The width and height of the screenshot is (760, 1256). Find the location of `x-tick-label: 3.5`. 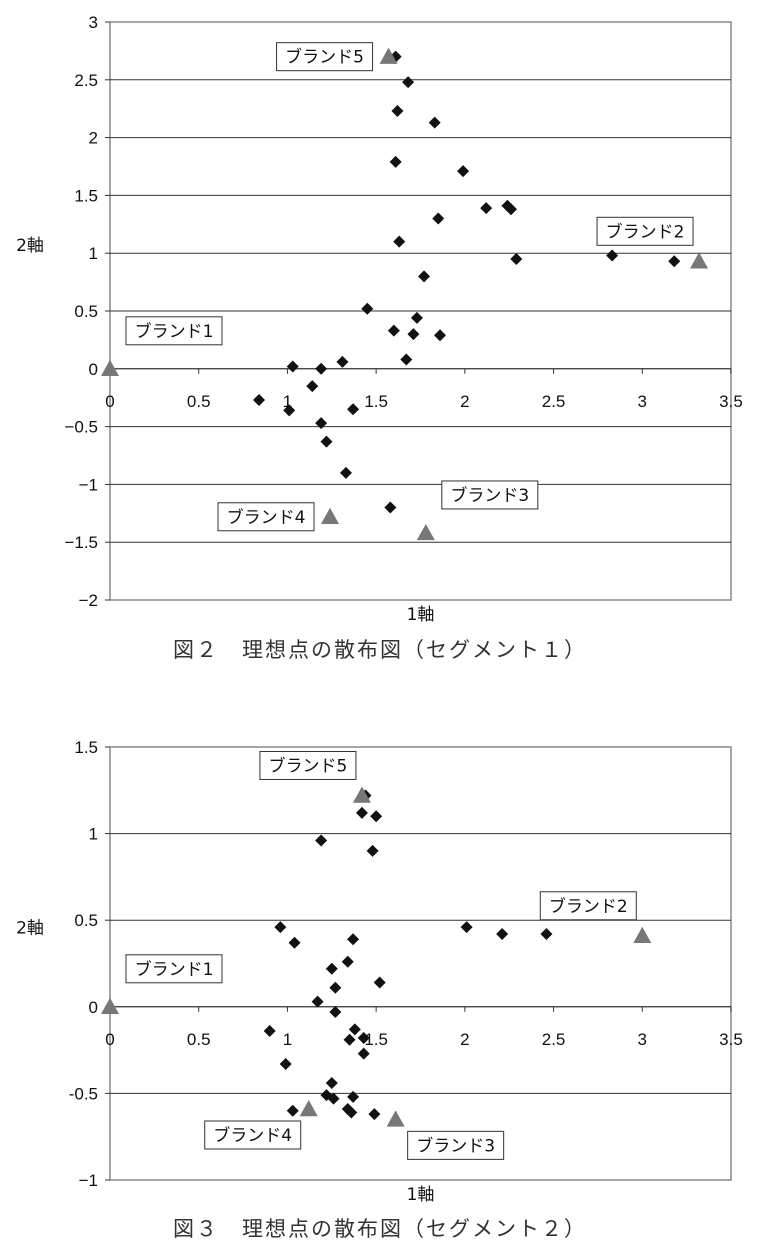

x-tick-label: 3.5 is located at coordinates (731, 1039).